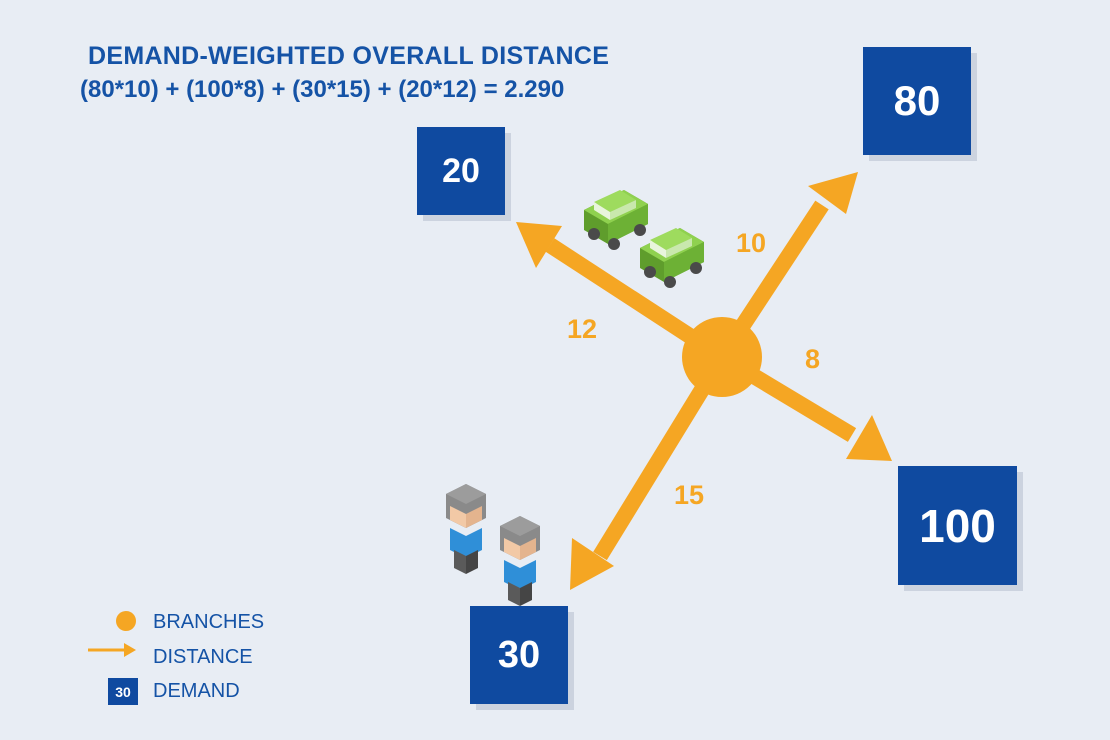 The height and width of the screenshot is (740, 1110). I want to click on demand-box-30: 30, so click(519, 655).